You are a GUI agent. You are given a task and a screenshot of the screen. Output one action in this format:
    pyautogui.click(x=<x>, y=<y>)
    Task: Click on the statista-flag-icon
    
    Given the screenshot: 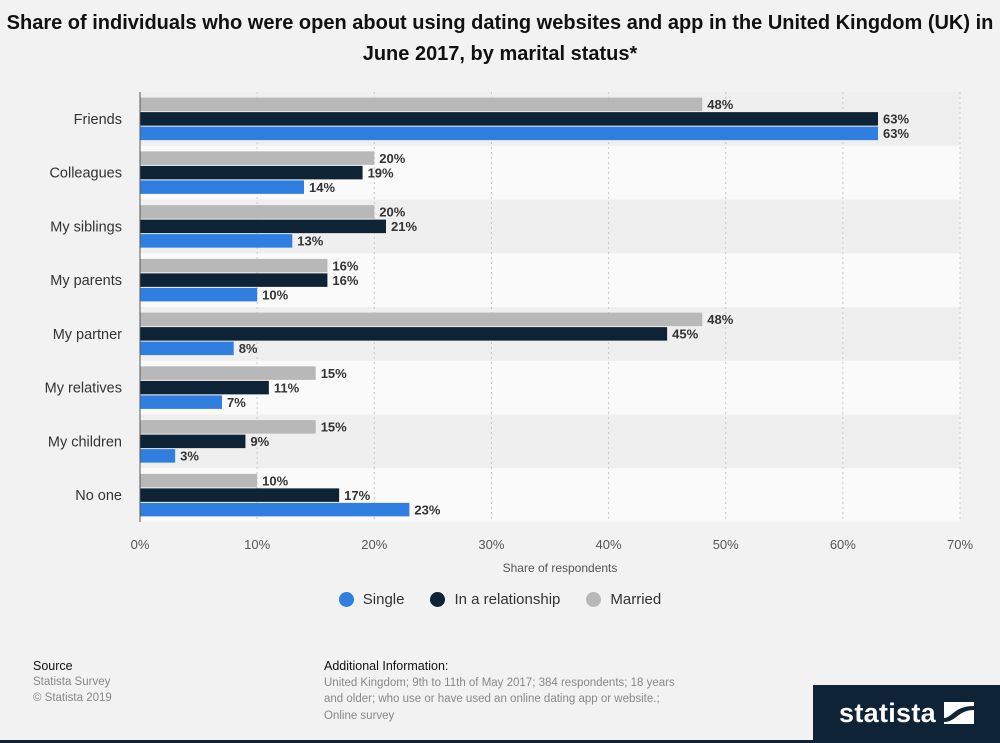 What is the action you would take?
    pyautogui.click(x=958, y=713)
    